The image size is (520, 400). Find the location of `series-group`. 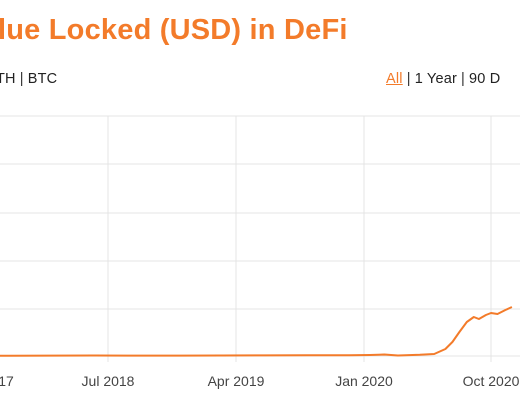

series-group is located at coordinates (256, 331).